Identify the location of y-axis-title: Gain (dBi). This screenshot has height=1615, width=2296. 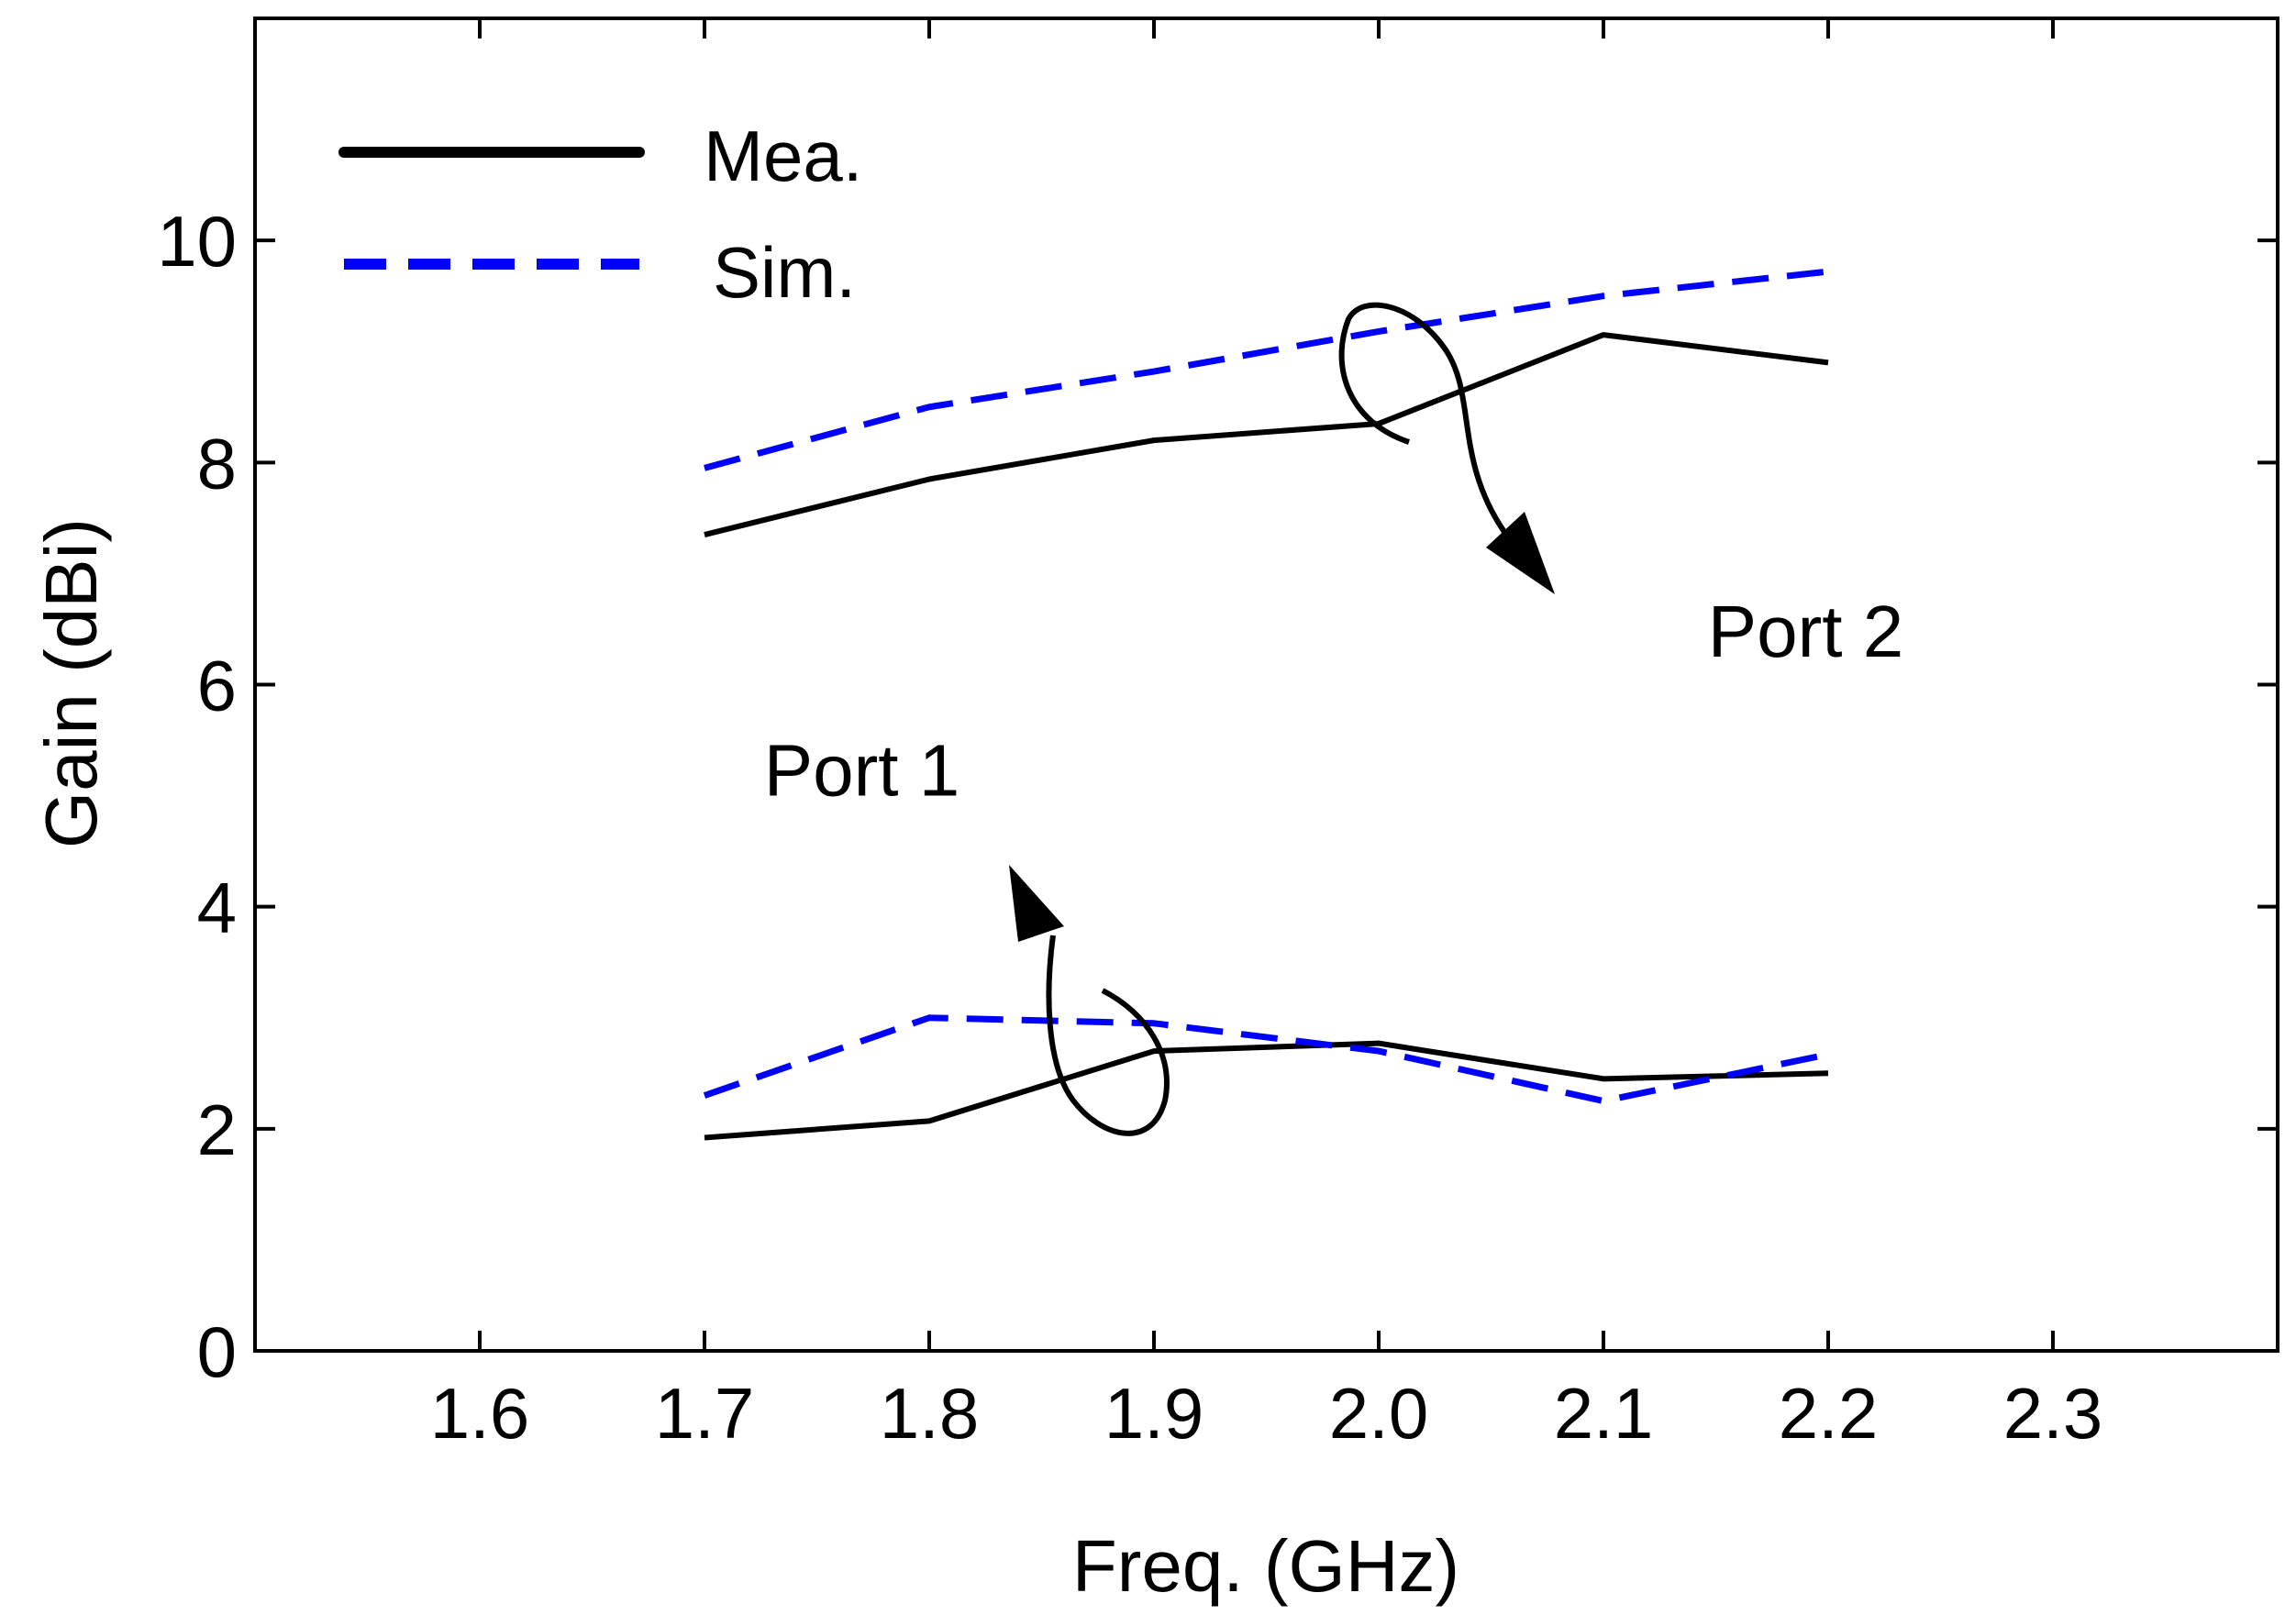
(71, 683).